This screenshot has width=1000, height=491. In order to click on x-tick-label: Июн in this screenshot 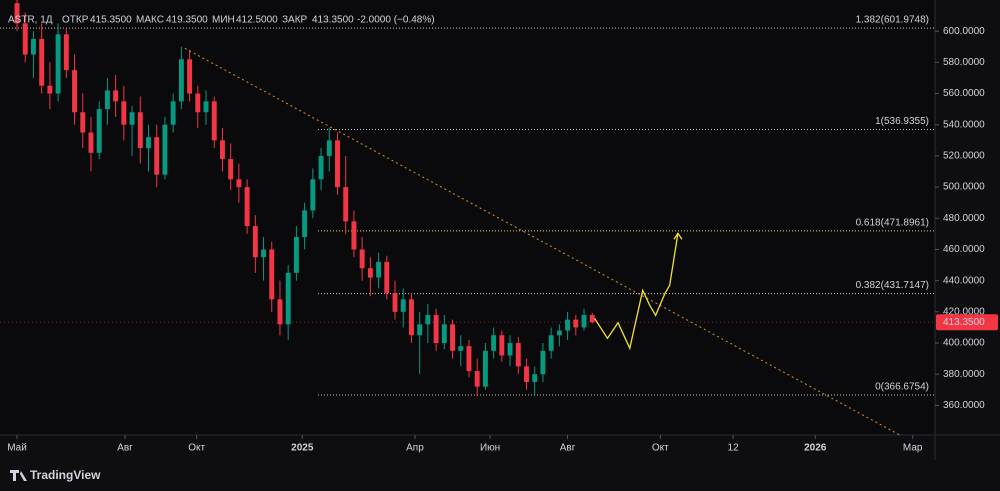, I will do `click(490, 448)`.